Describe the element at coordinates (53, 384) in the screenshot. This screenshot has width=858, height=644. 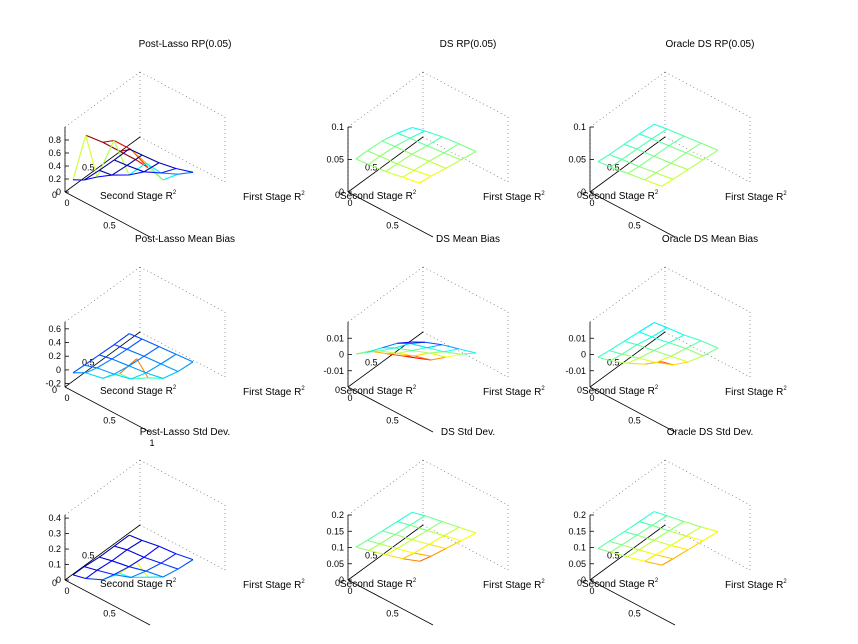
I see `z-tick-label: -0.2` at that location.